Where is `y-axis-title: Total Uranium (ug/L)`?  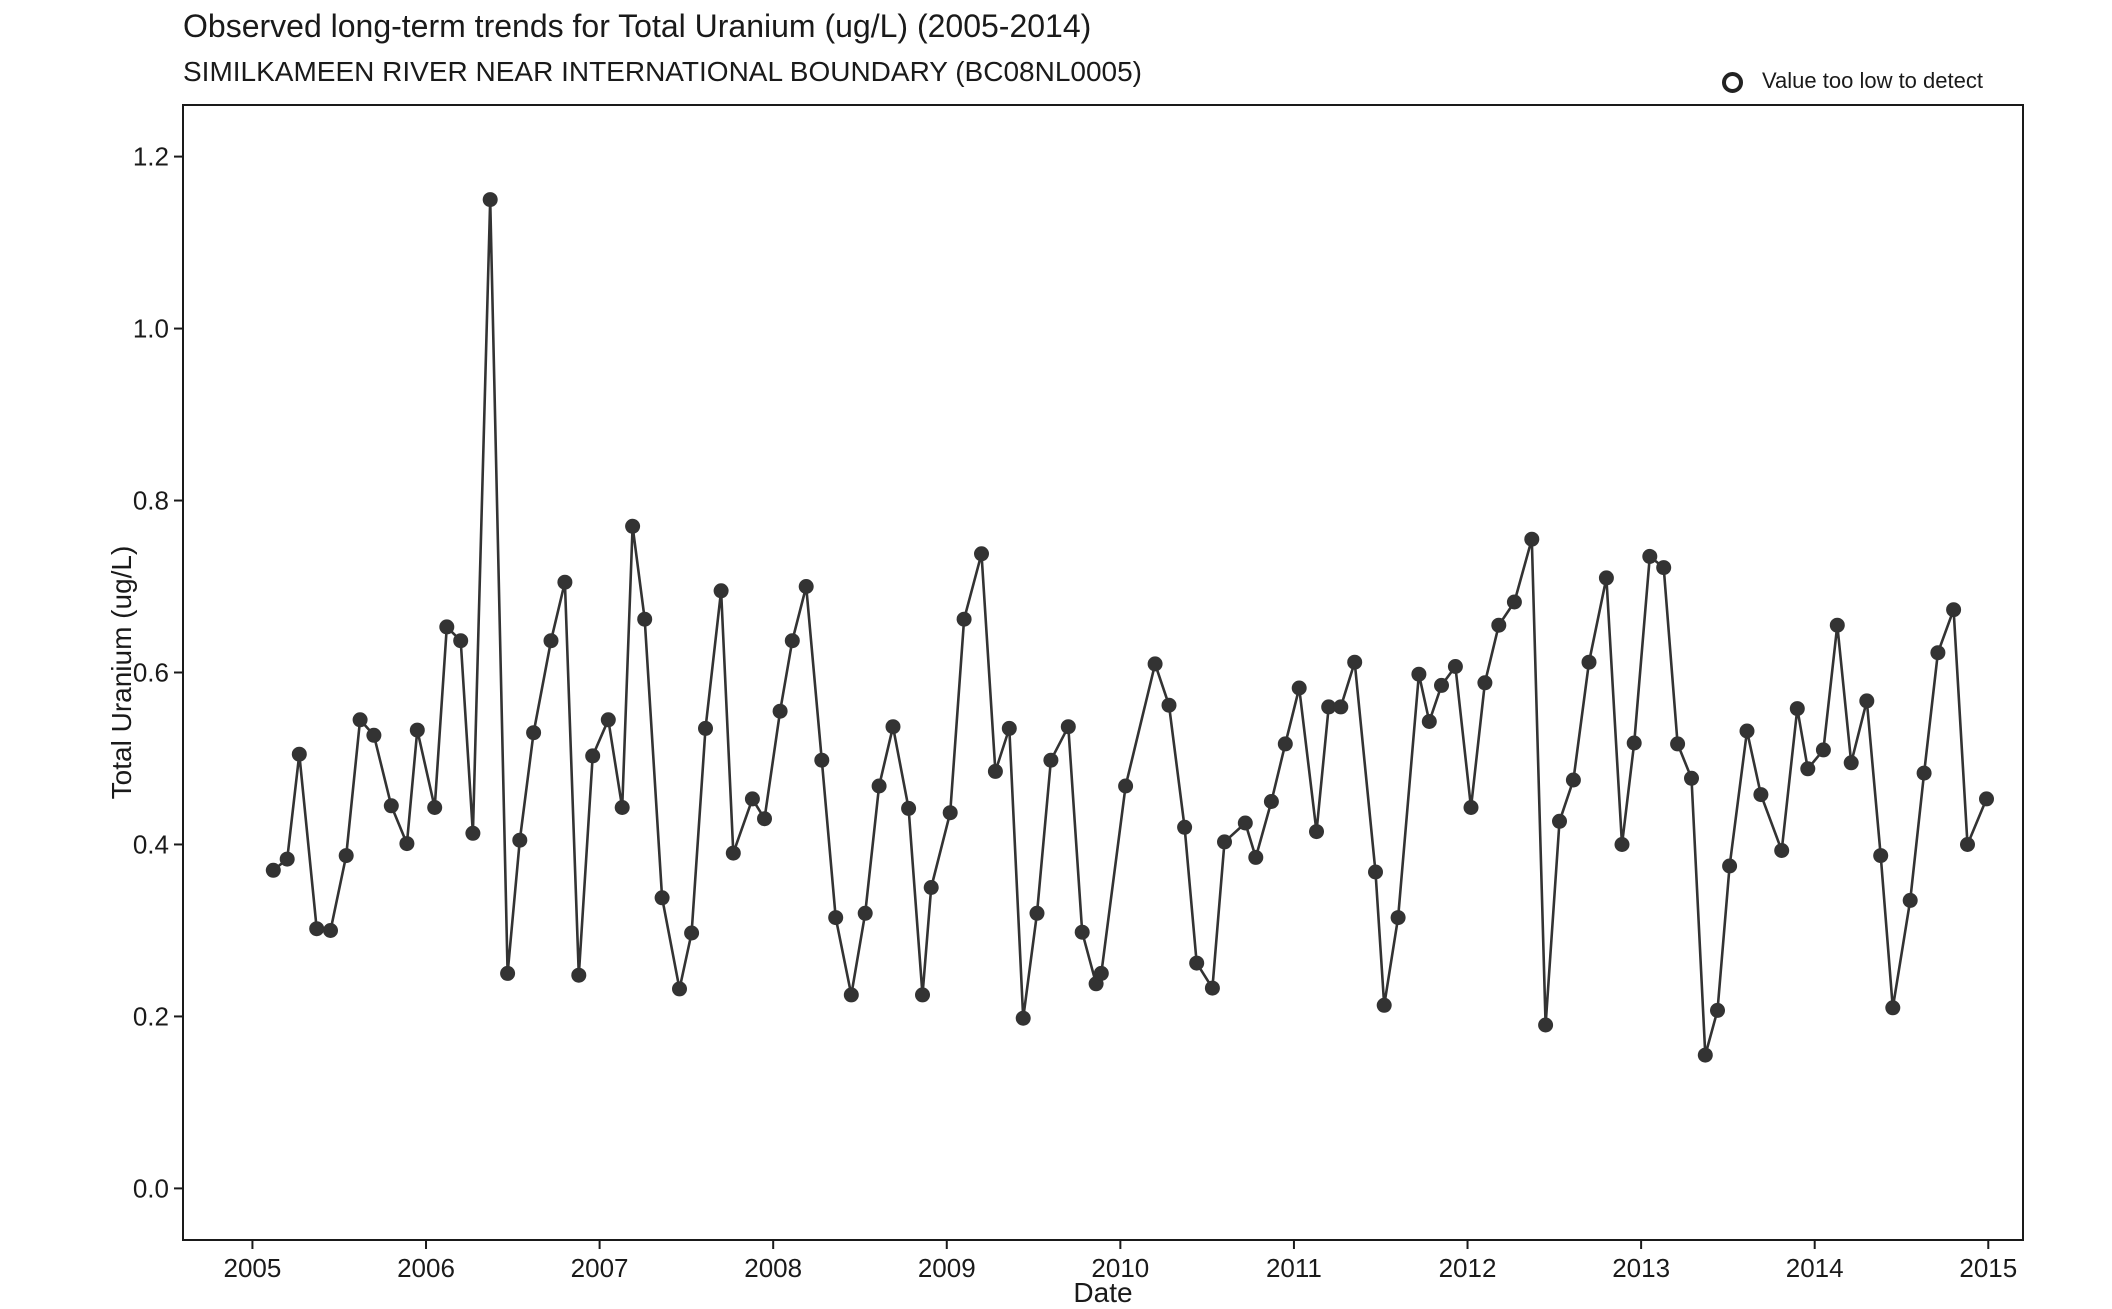
y-axis-title: Total Uranium (ug/L) is located at coordinates (121, 673).